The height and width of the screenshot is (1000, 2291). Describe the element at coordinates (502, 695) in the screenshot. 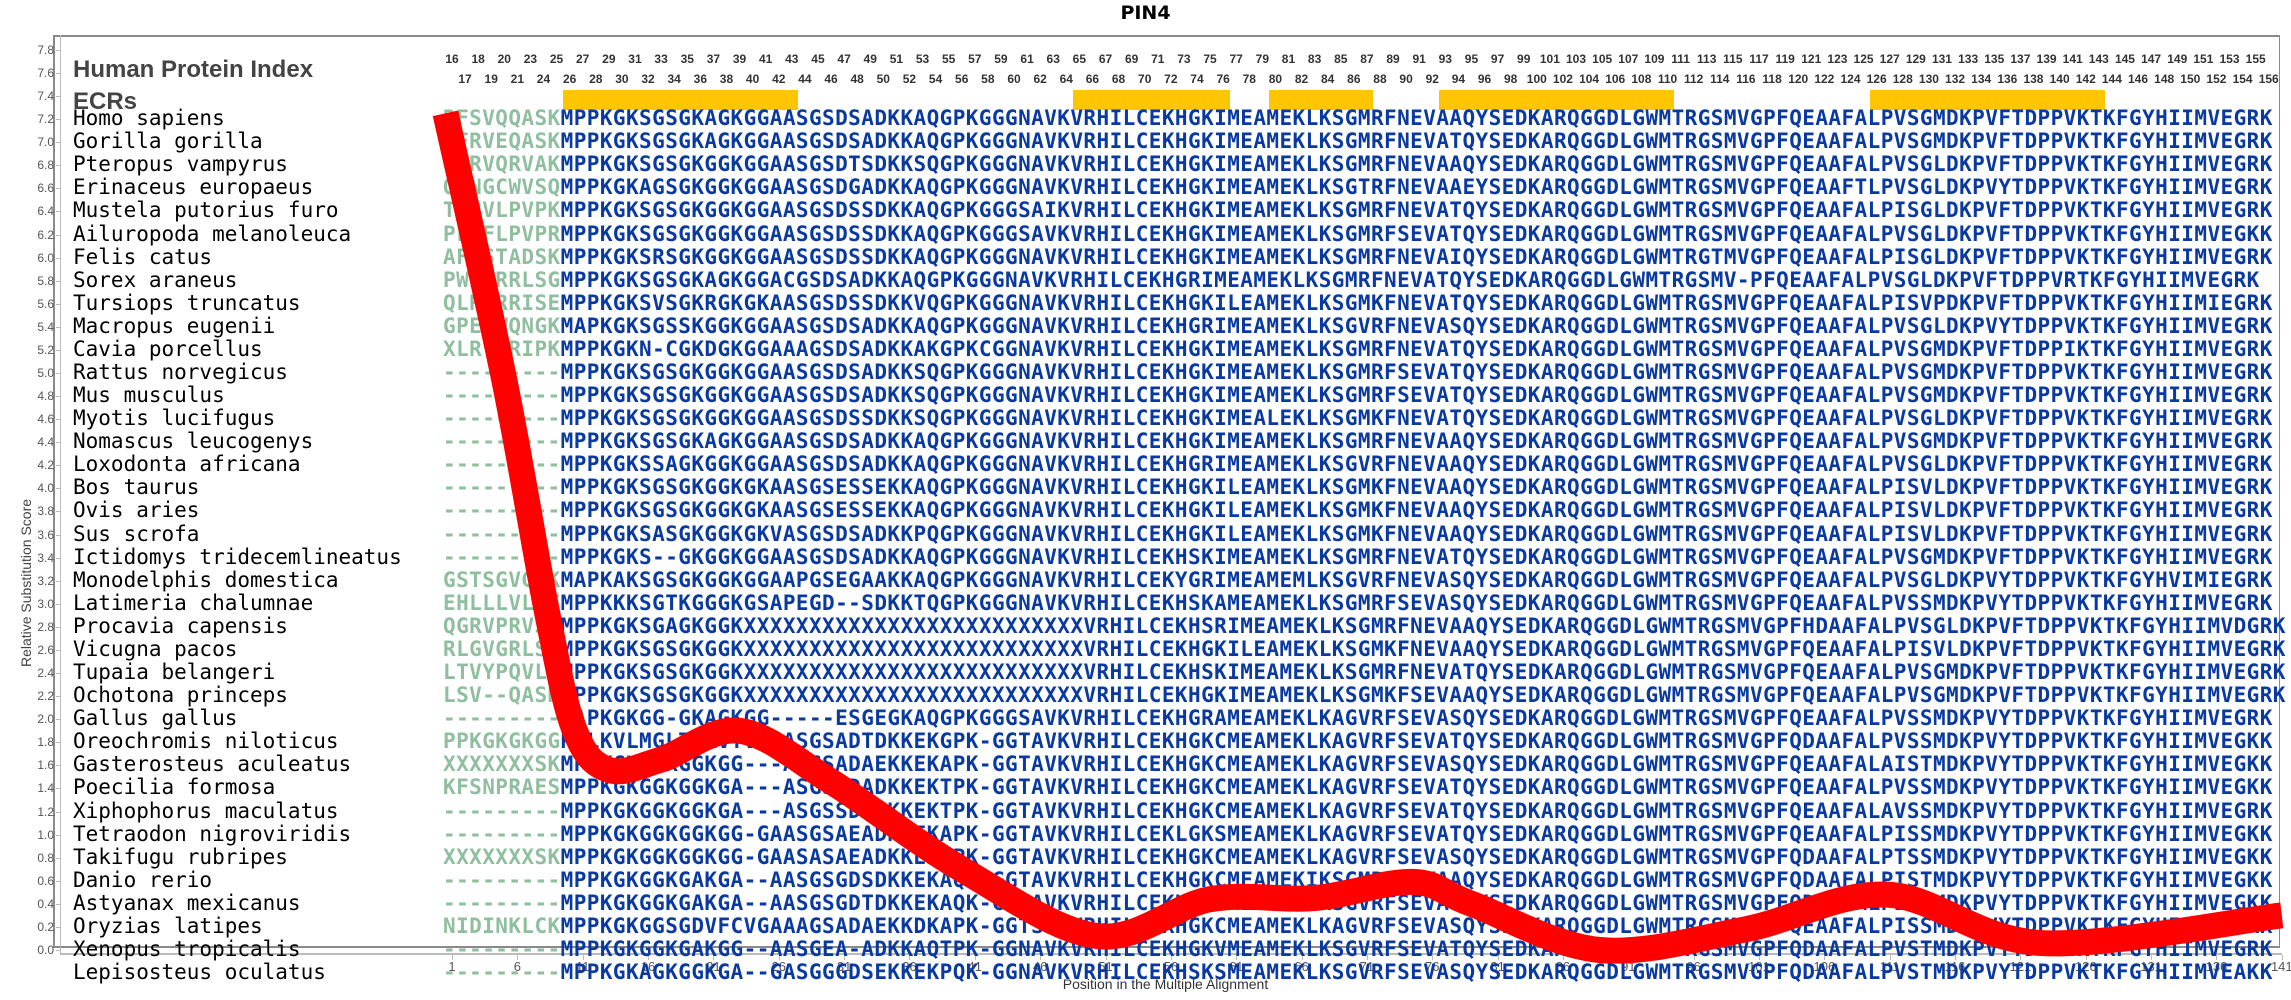

I see `flank-sequence: LSV--QASK` at that location.